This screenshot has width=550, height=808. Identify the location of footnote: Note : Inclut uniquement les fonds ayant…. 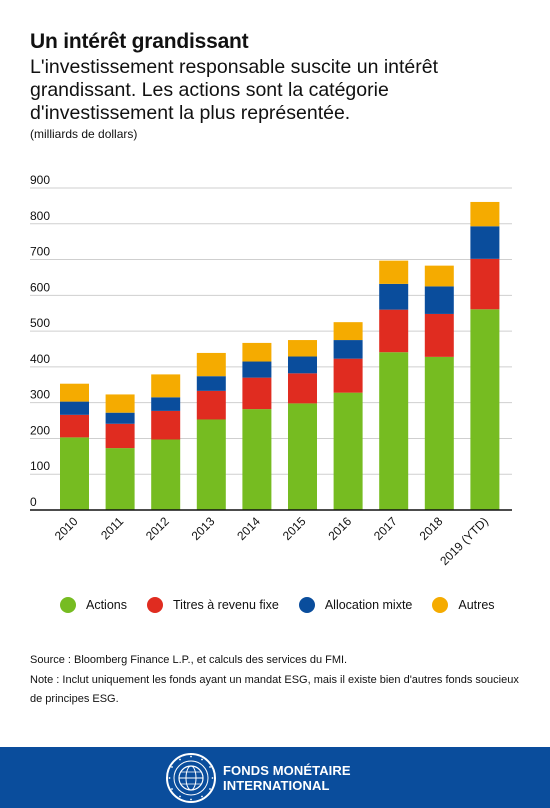
(274, 689).